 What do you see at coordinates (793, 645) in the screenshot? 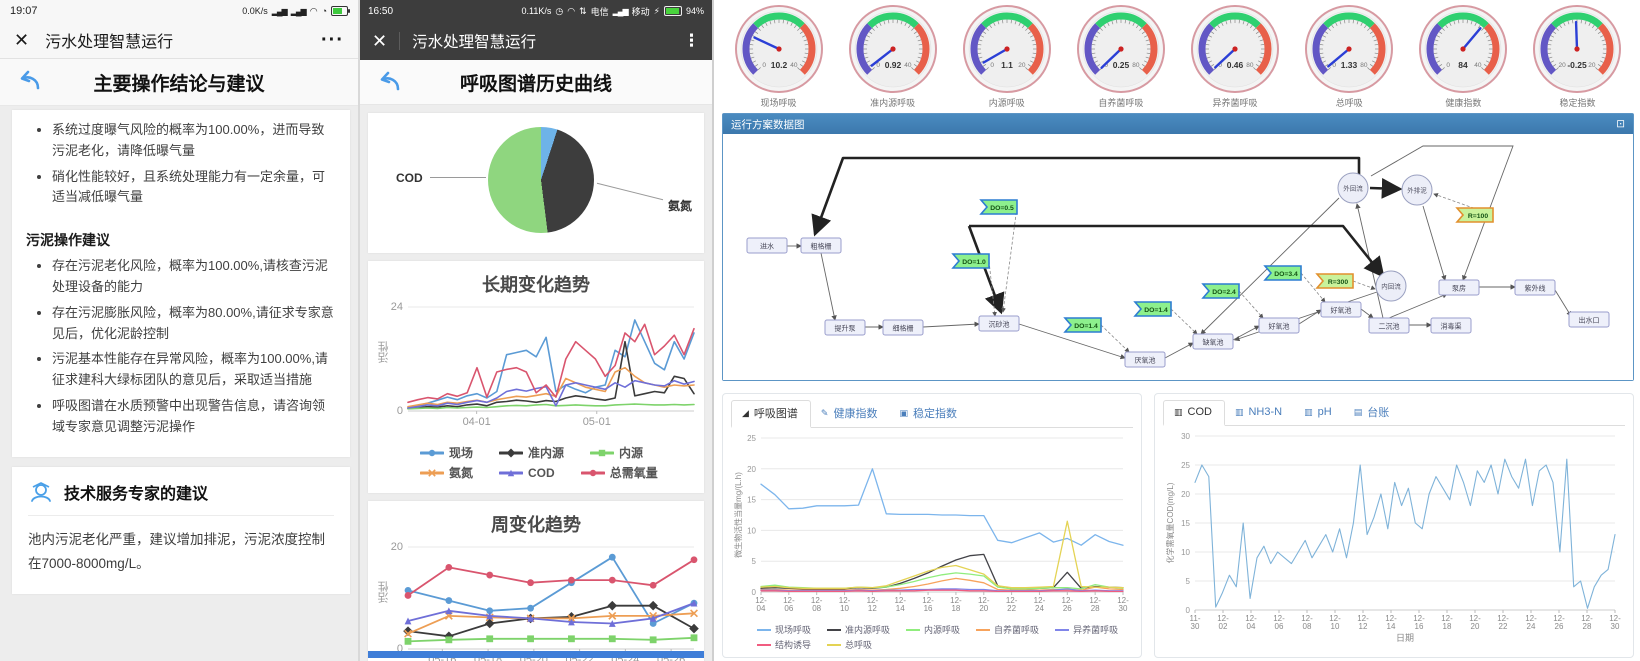
I see `legend-label: 结构诱导` at bounding box center [793, 645].